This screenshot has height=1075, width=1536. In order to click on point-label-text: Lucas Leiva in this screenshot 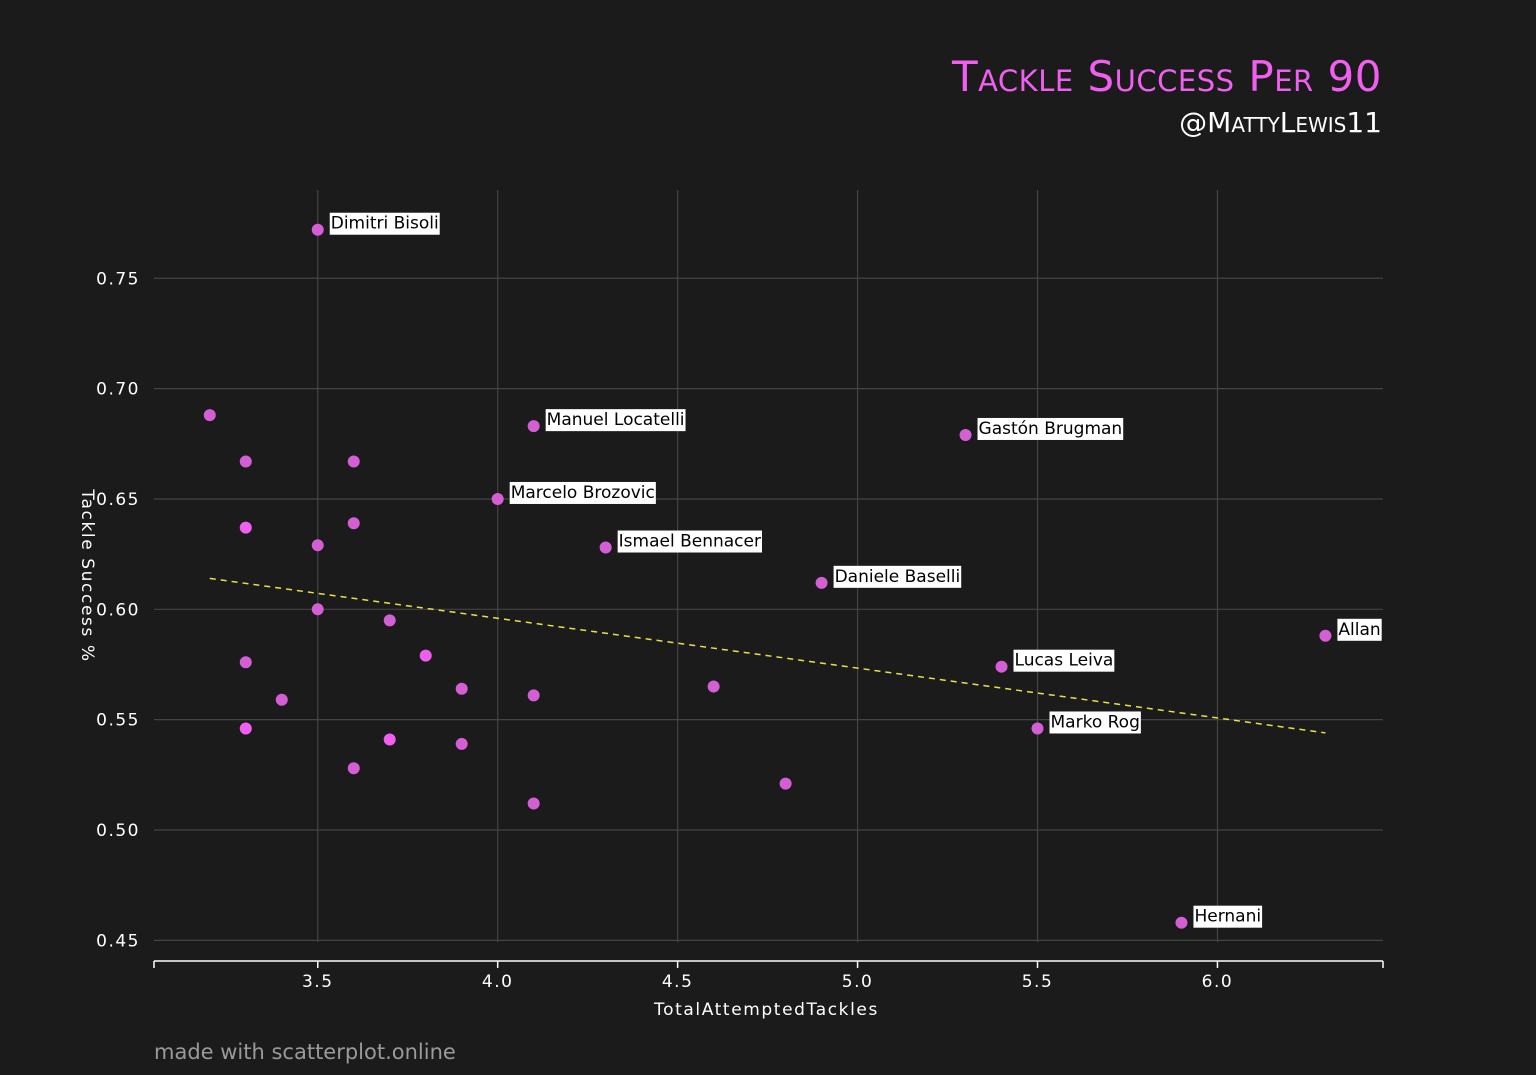, I will do `click(1064, 661)`.